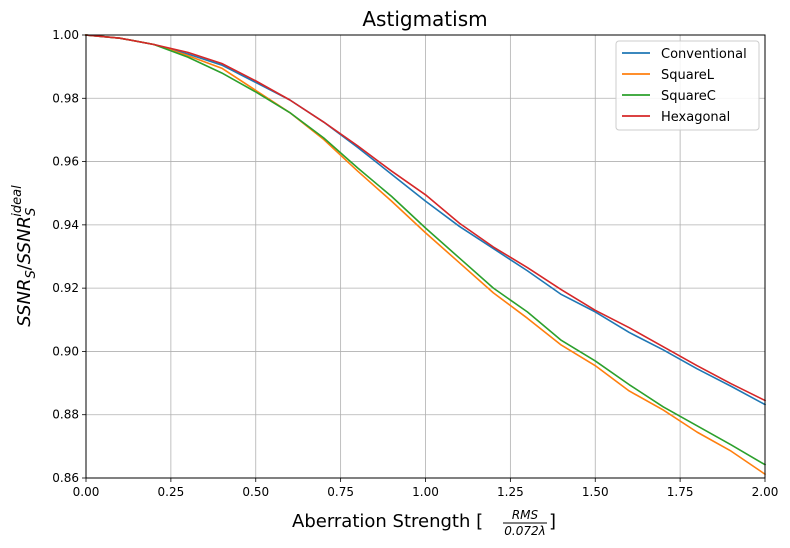  Describe the element at coordinates (387, 521) in the screenshot. I see `x-axis-label-text: Aberration Strength [` at that location.